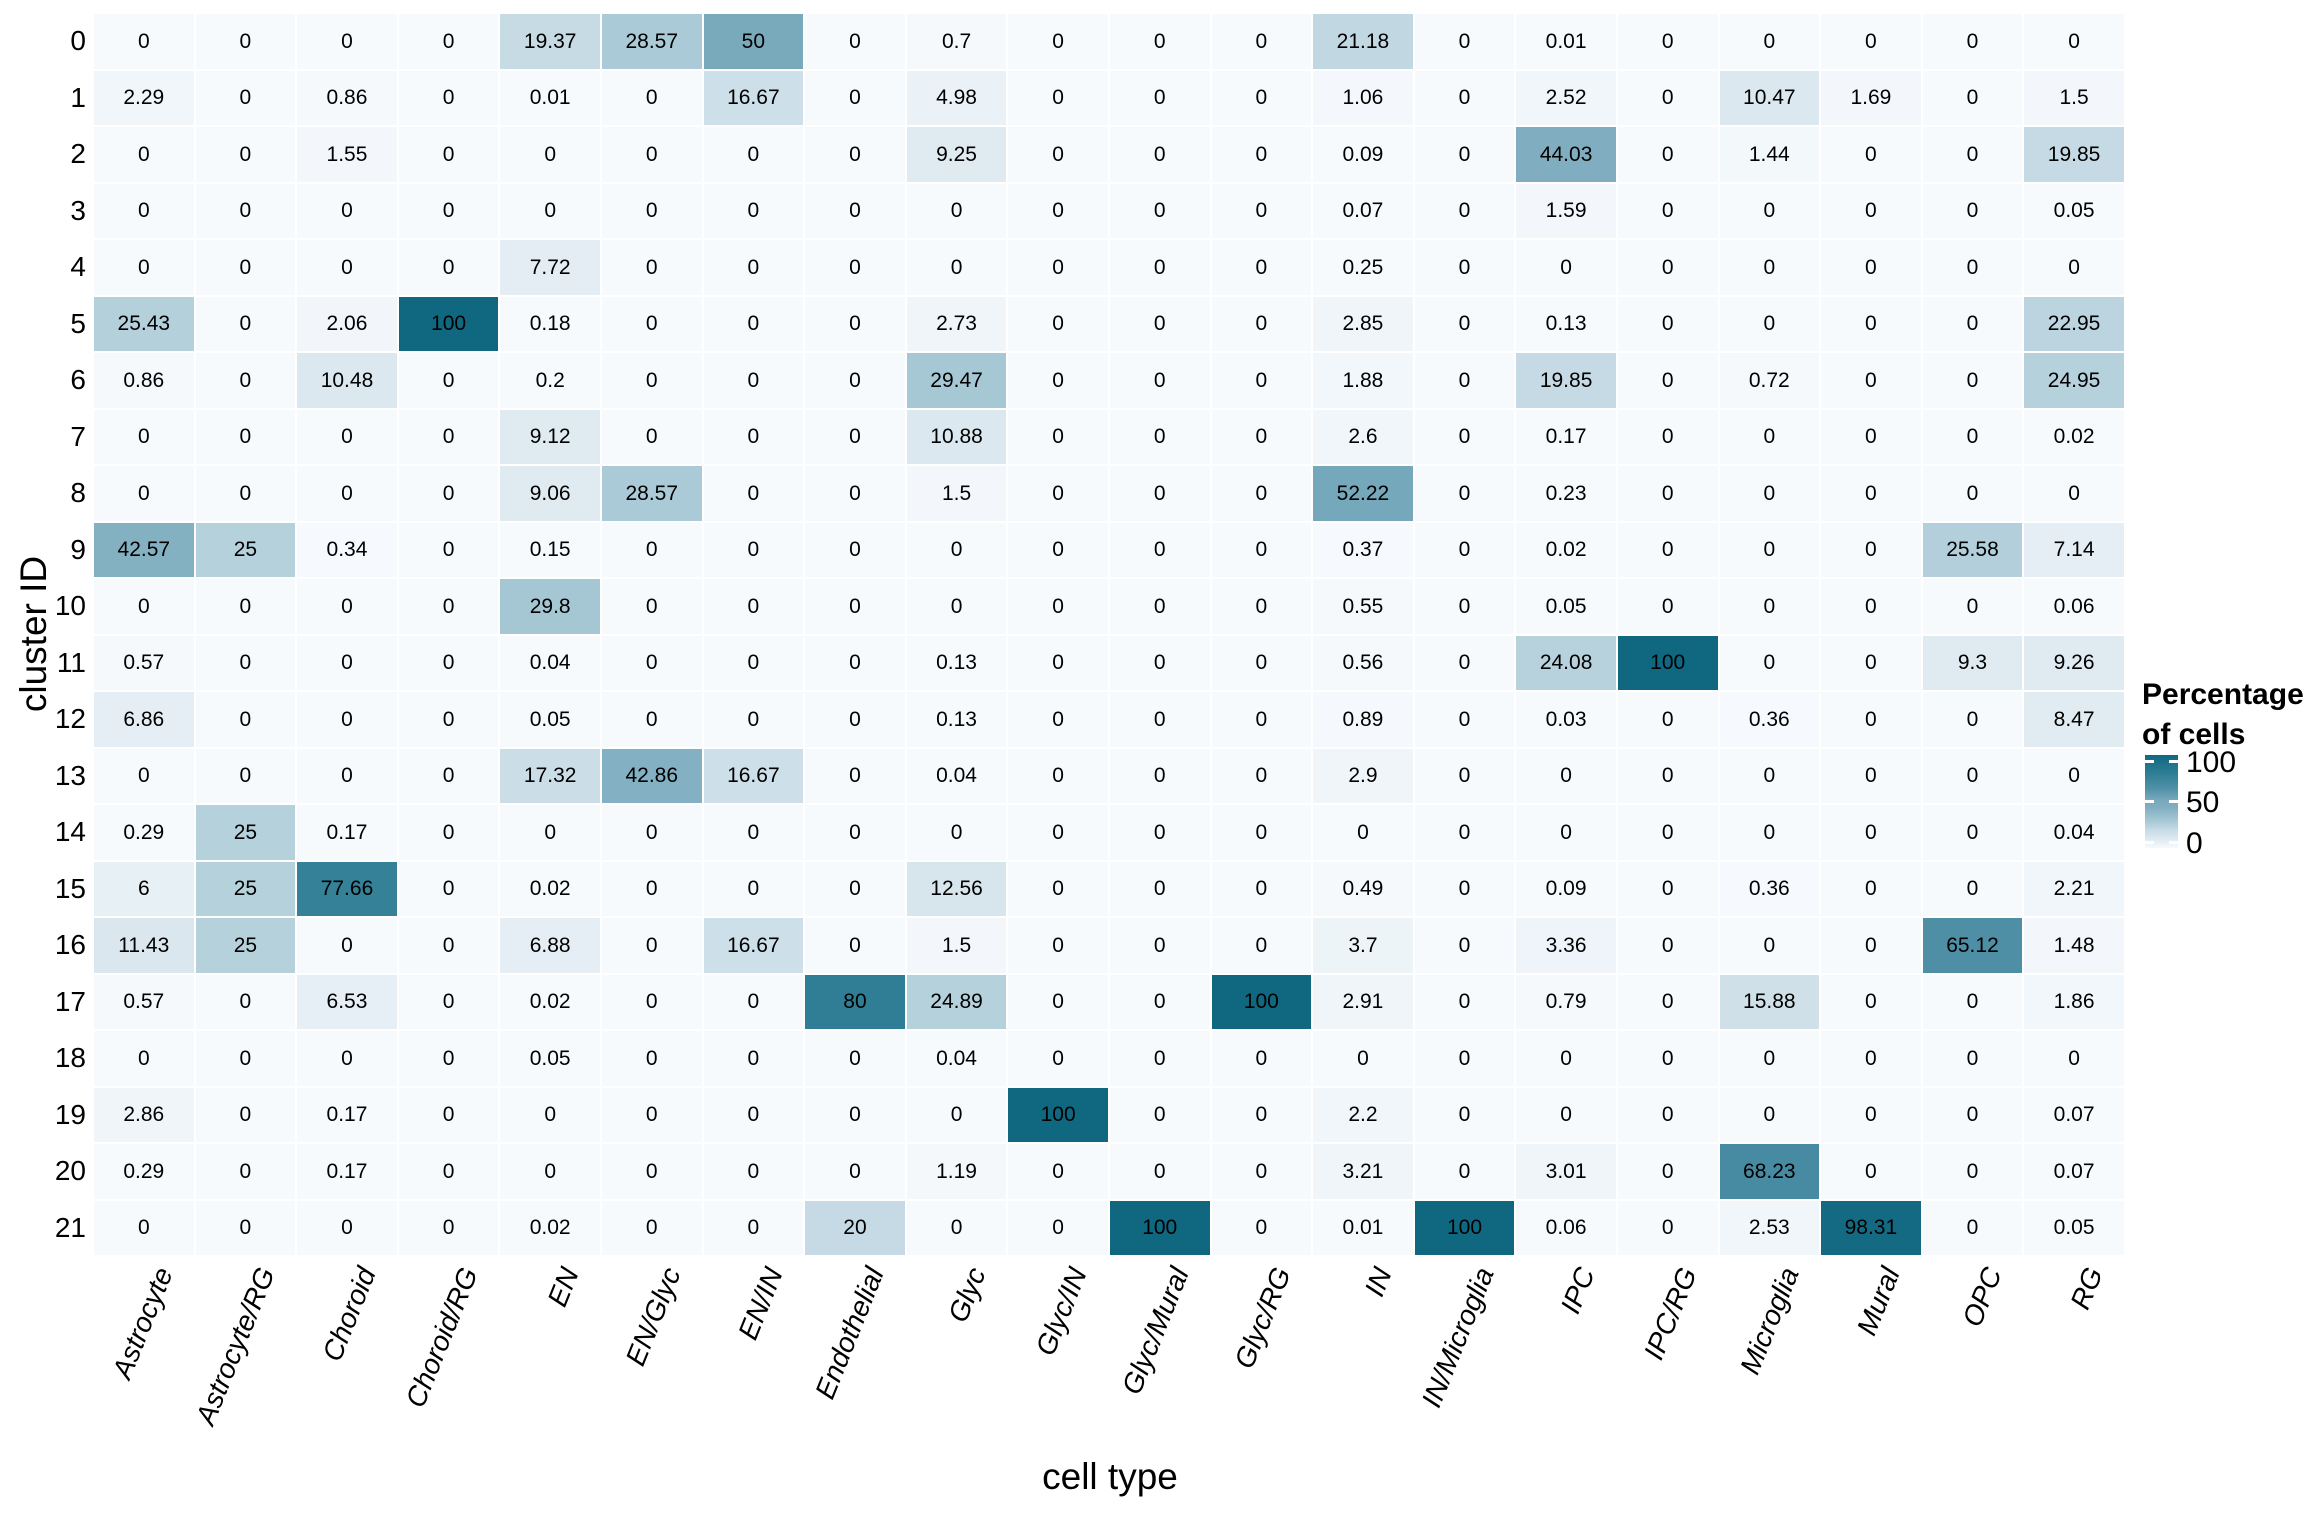  Describe the element at coordinates (956, 323) in the screenshot. I see `heatmap-cell: 2.73` at that location.